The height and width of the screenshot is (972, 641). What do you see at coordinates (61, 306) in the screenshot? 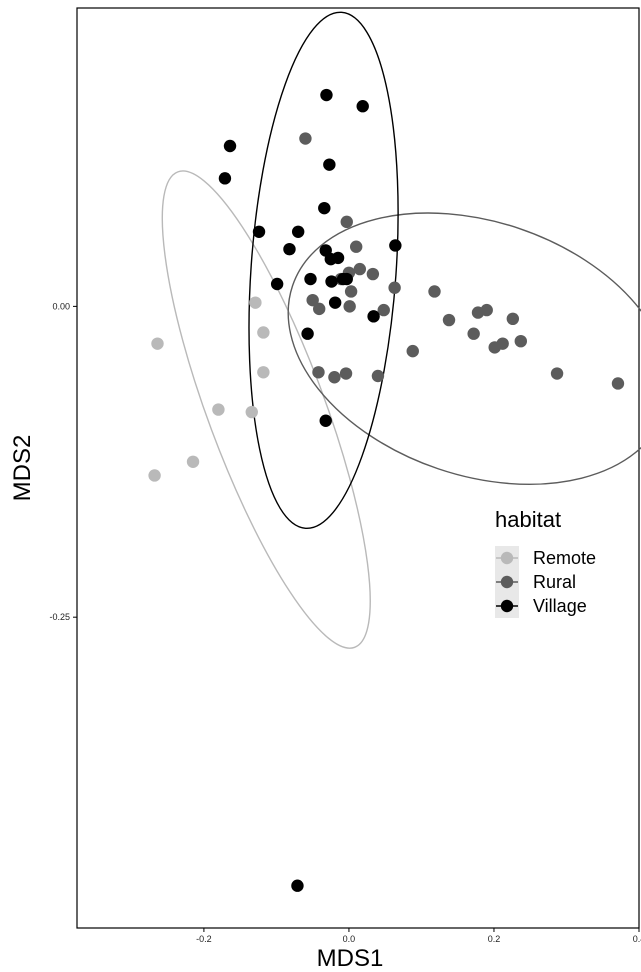
I see `y-tick-label: 0.00` at bounding box center [61, 306].